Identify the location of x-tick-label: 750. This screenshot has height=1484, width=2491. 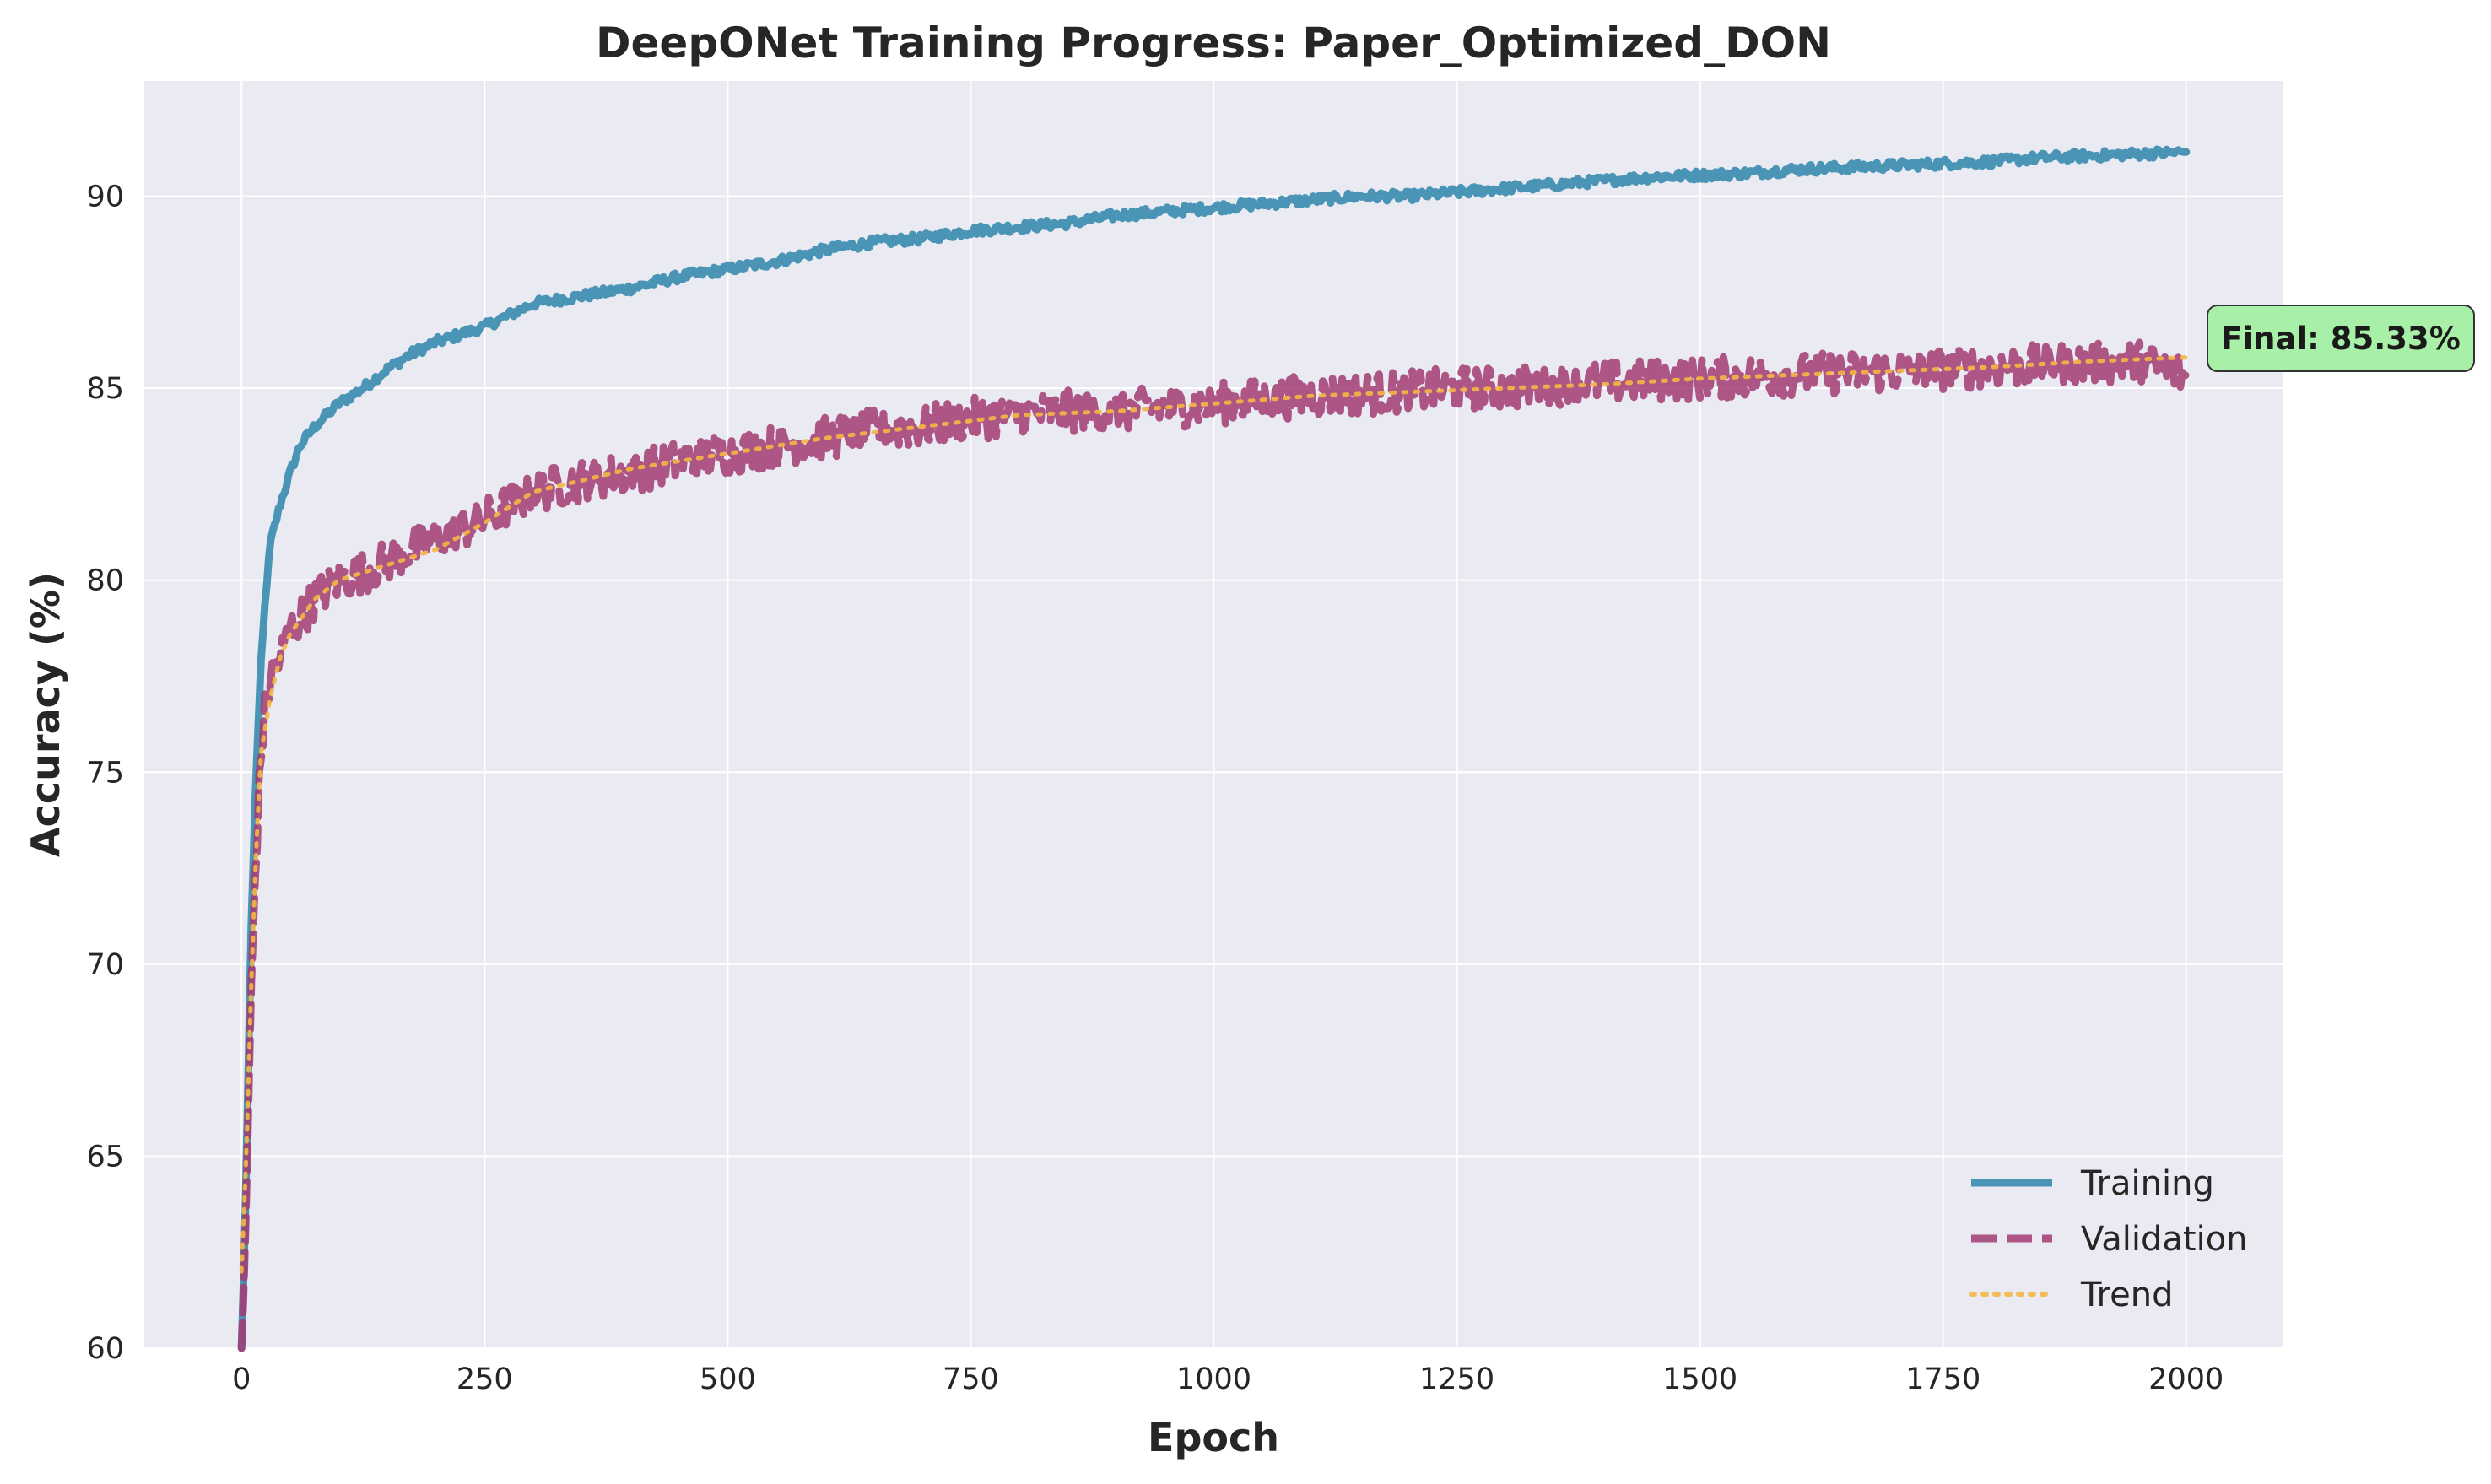
(971, 1379).